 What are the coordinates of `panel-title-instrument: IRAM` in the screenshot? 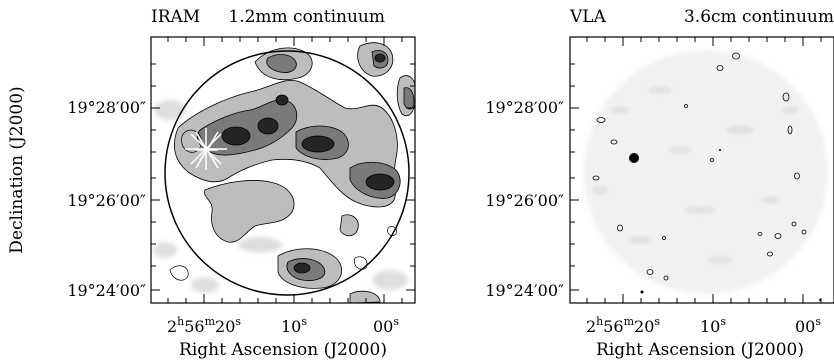 It's located at (175, 17).